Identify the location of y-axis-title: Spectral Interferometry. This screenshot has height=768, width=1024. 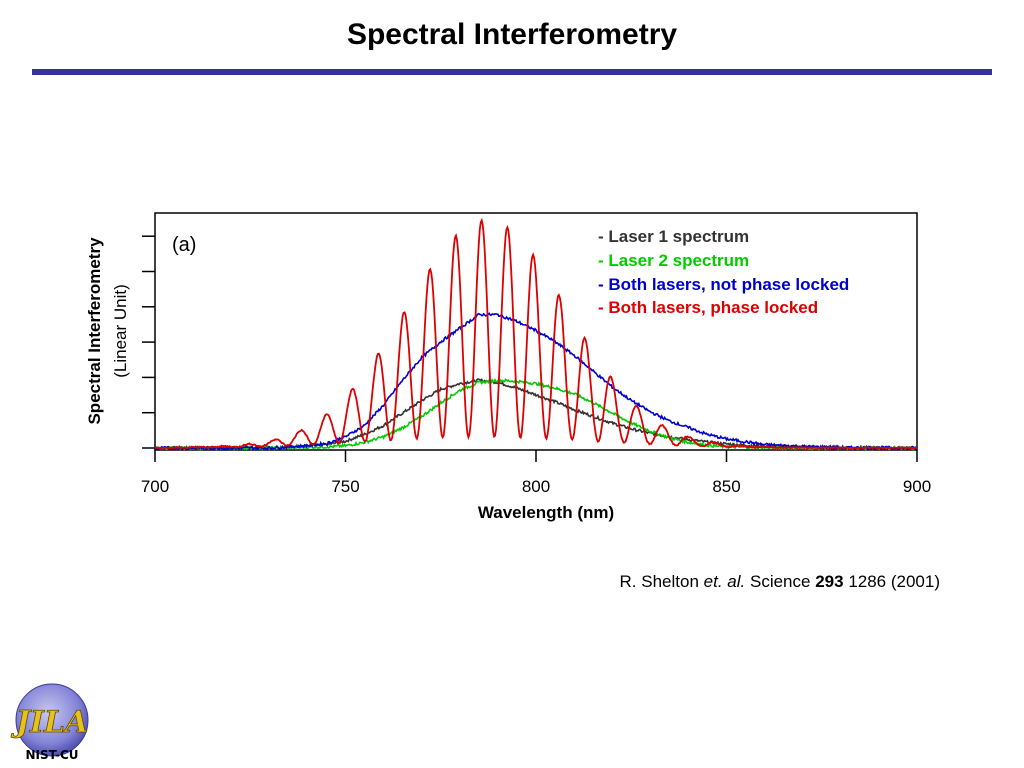
(94, 331).